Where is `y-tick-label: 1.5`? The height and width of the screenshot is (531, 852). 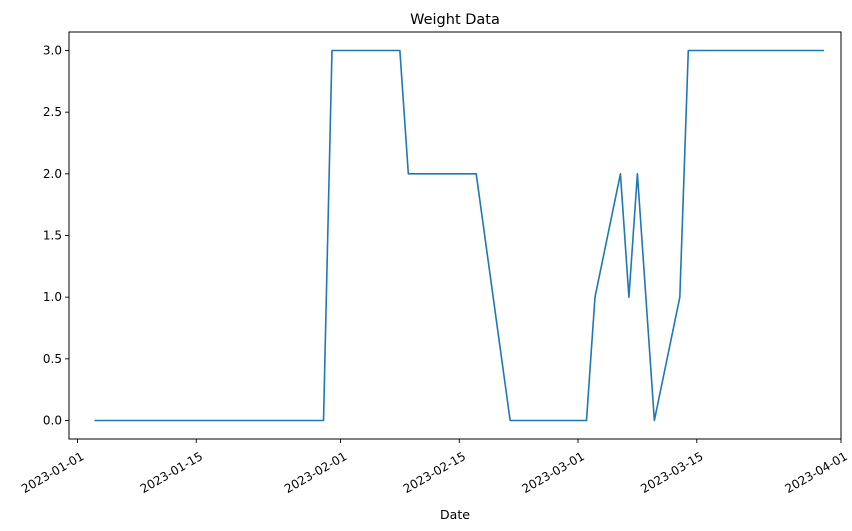 y-tick-label: 1.5 is located at coordinates (52, 236).